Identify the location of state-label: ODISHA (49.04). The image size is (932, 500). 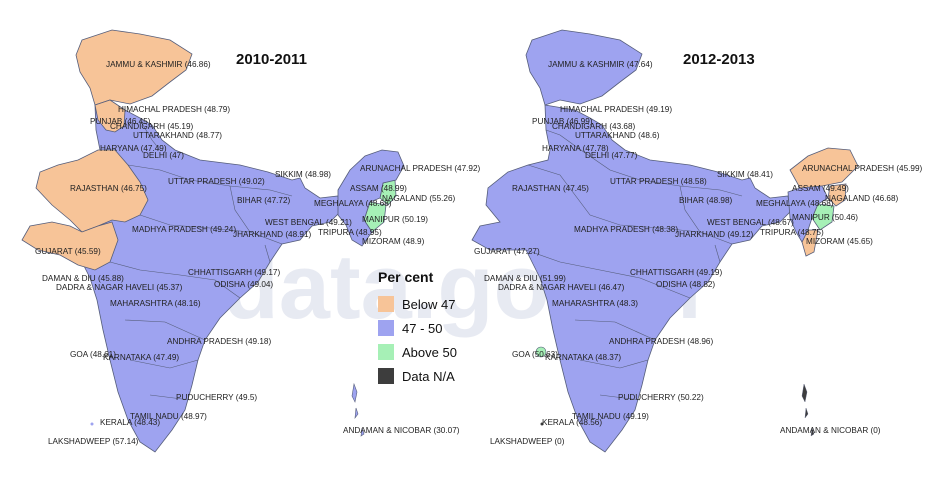
(243, 284).